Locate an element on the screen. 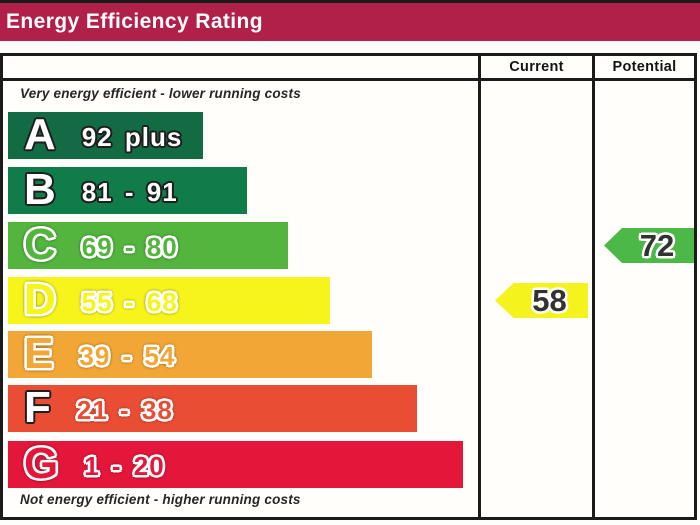  current-column-divider is located at coordinates (479, 286).